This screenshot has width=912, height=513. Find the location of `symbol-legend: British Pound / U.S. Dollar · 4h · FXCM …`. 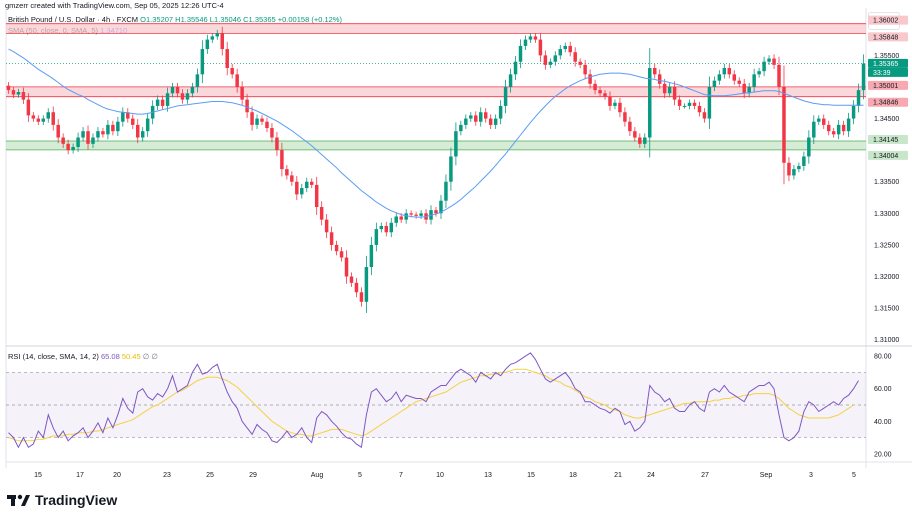

symbol-legend: British Pound / U.S. Dollar · 4h · FXCM … is located at coordinates (175, 19).